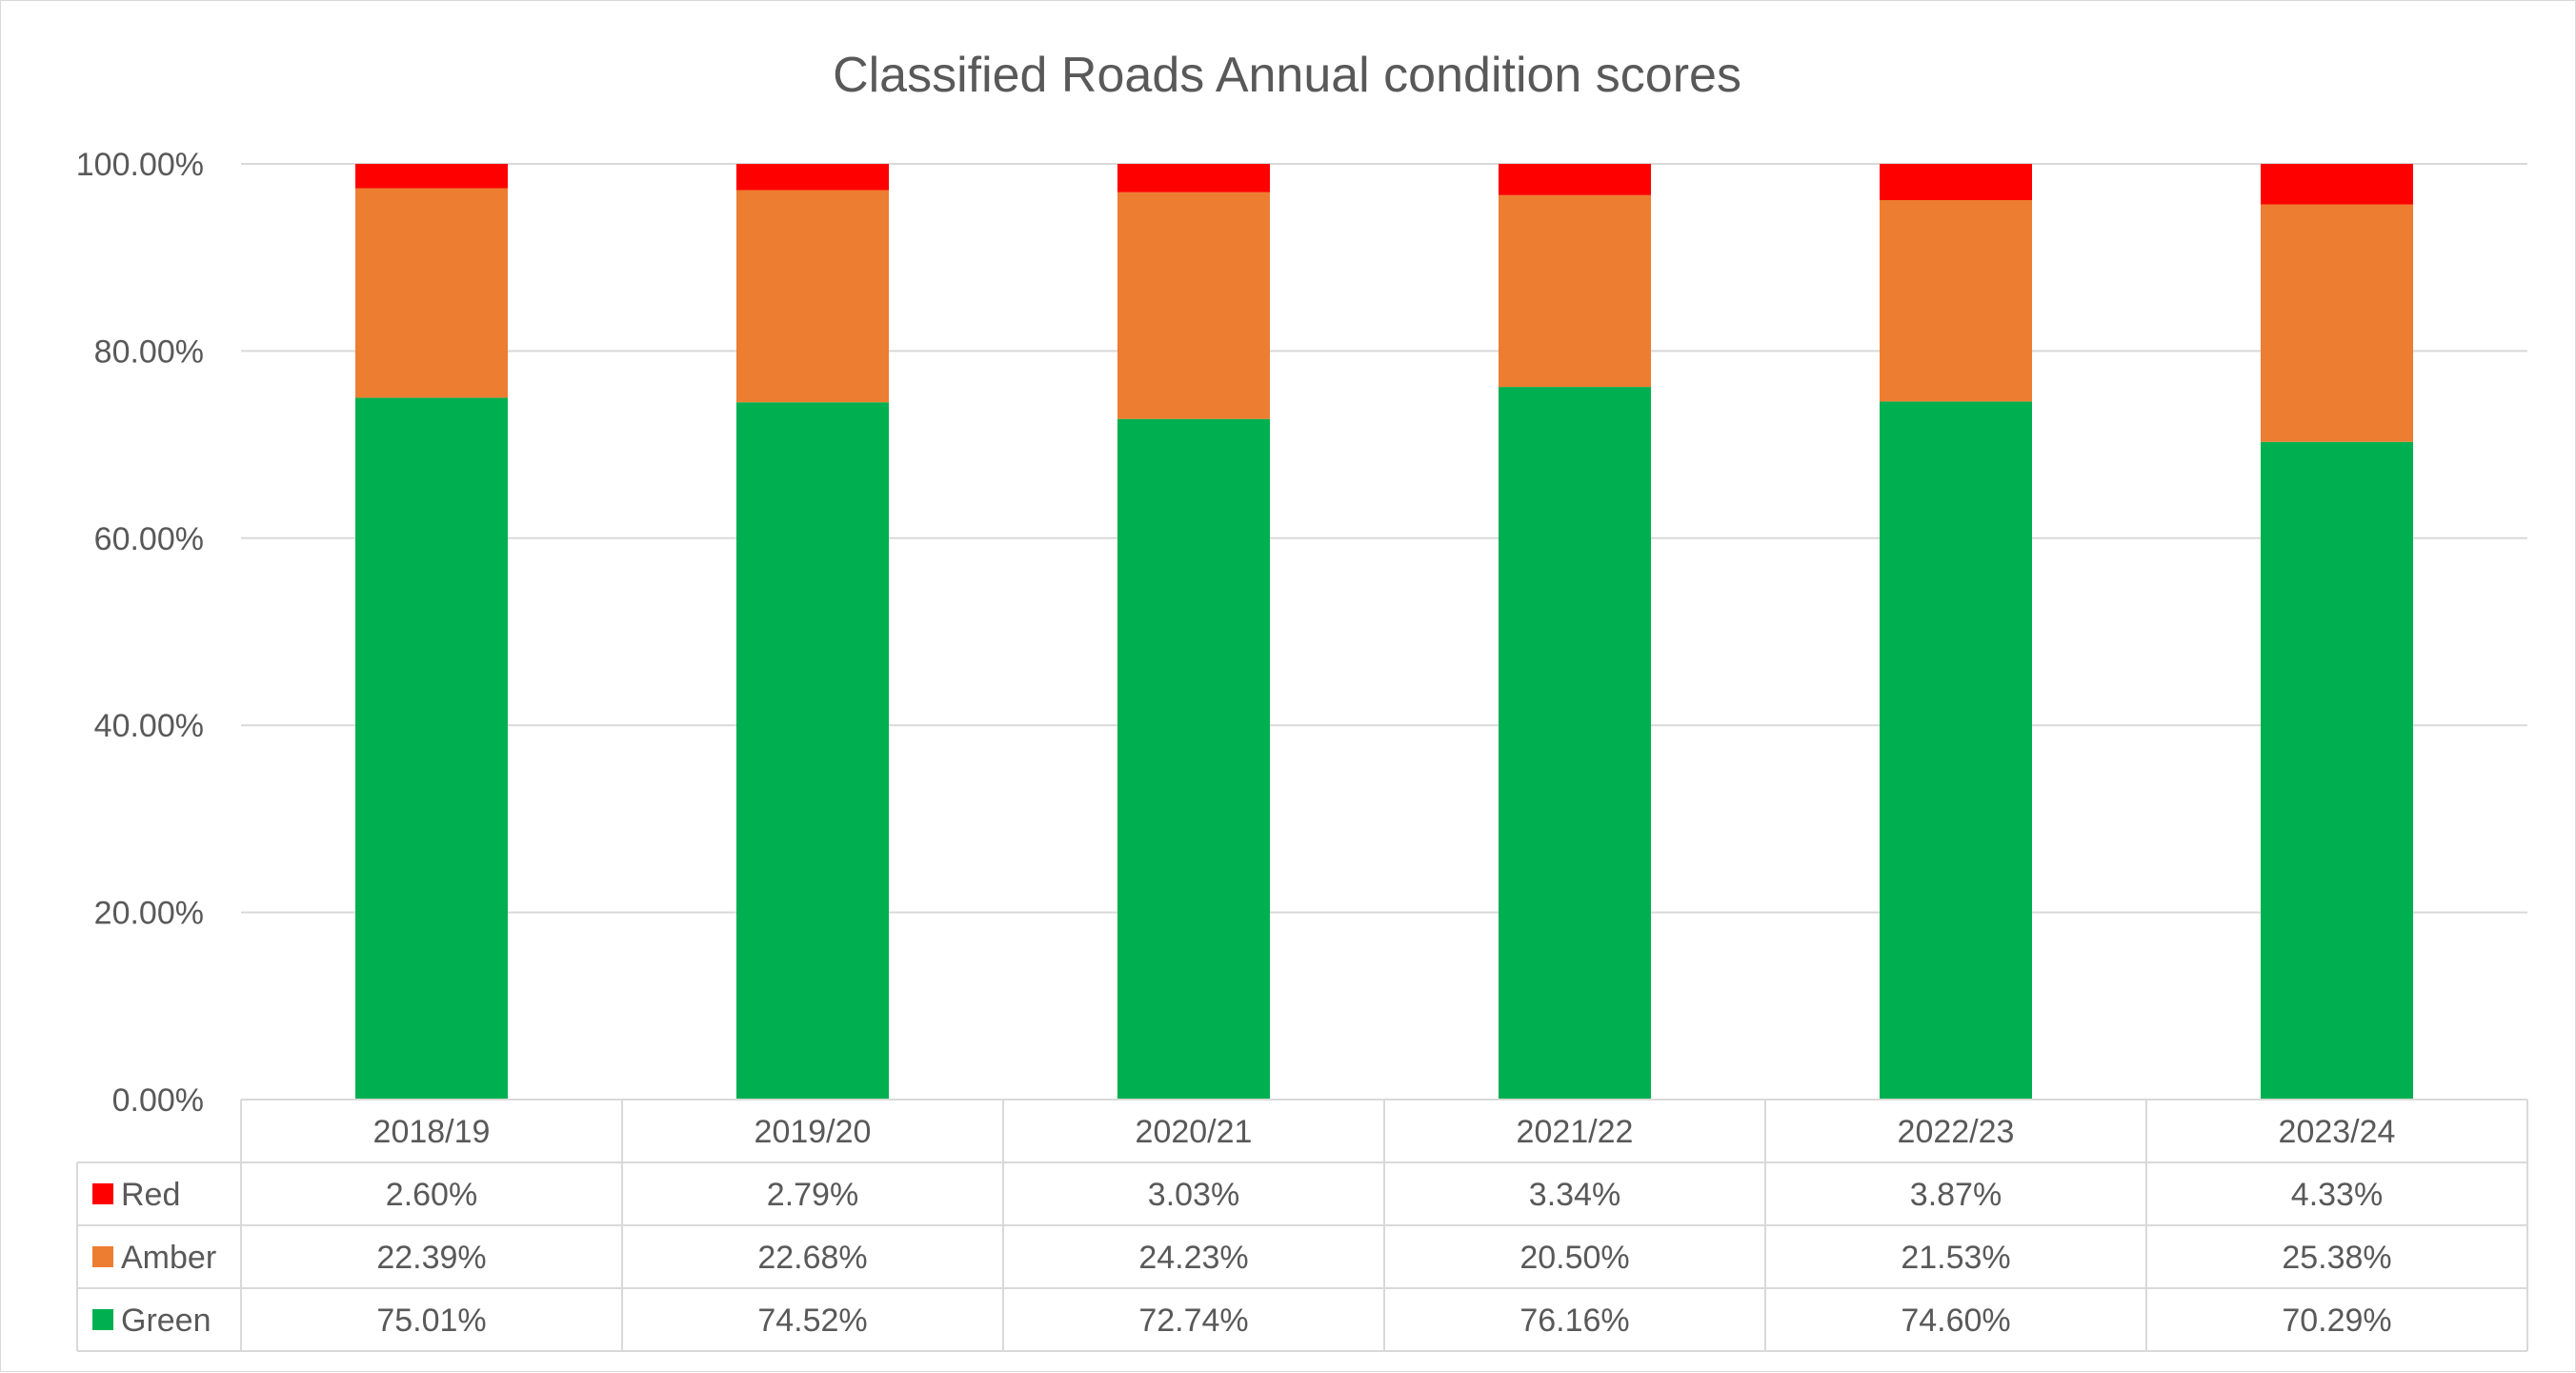  What do you see at coordinates (1193, 1320) in the screenshot?
I see `data-label: 72.74%` at bounding box center [1193, 1320].